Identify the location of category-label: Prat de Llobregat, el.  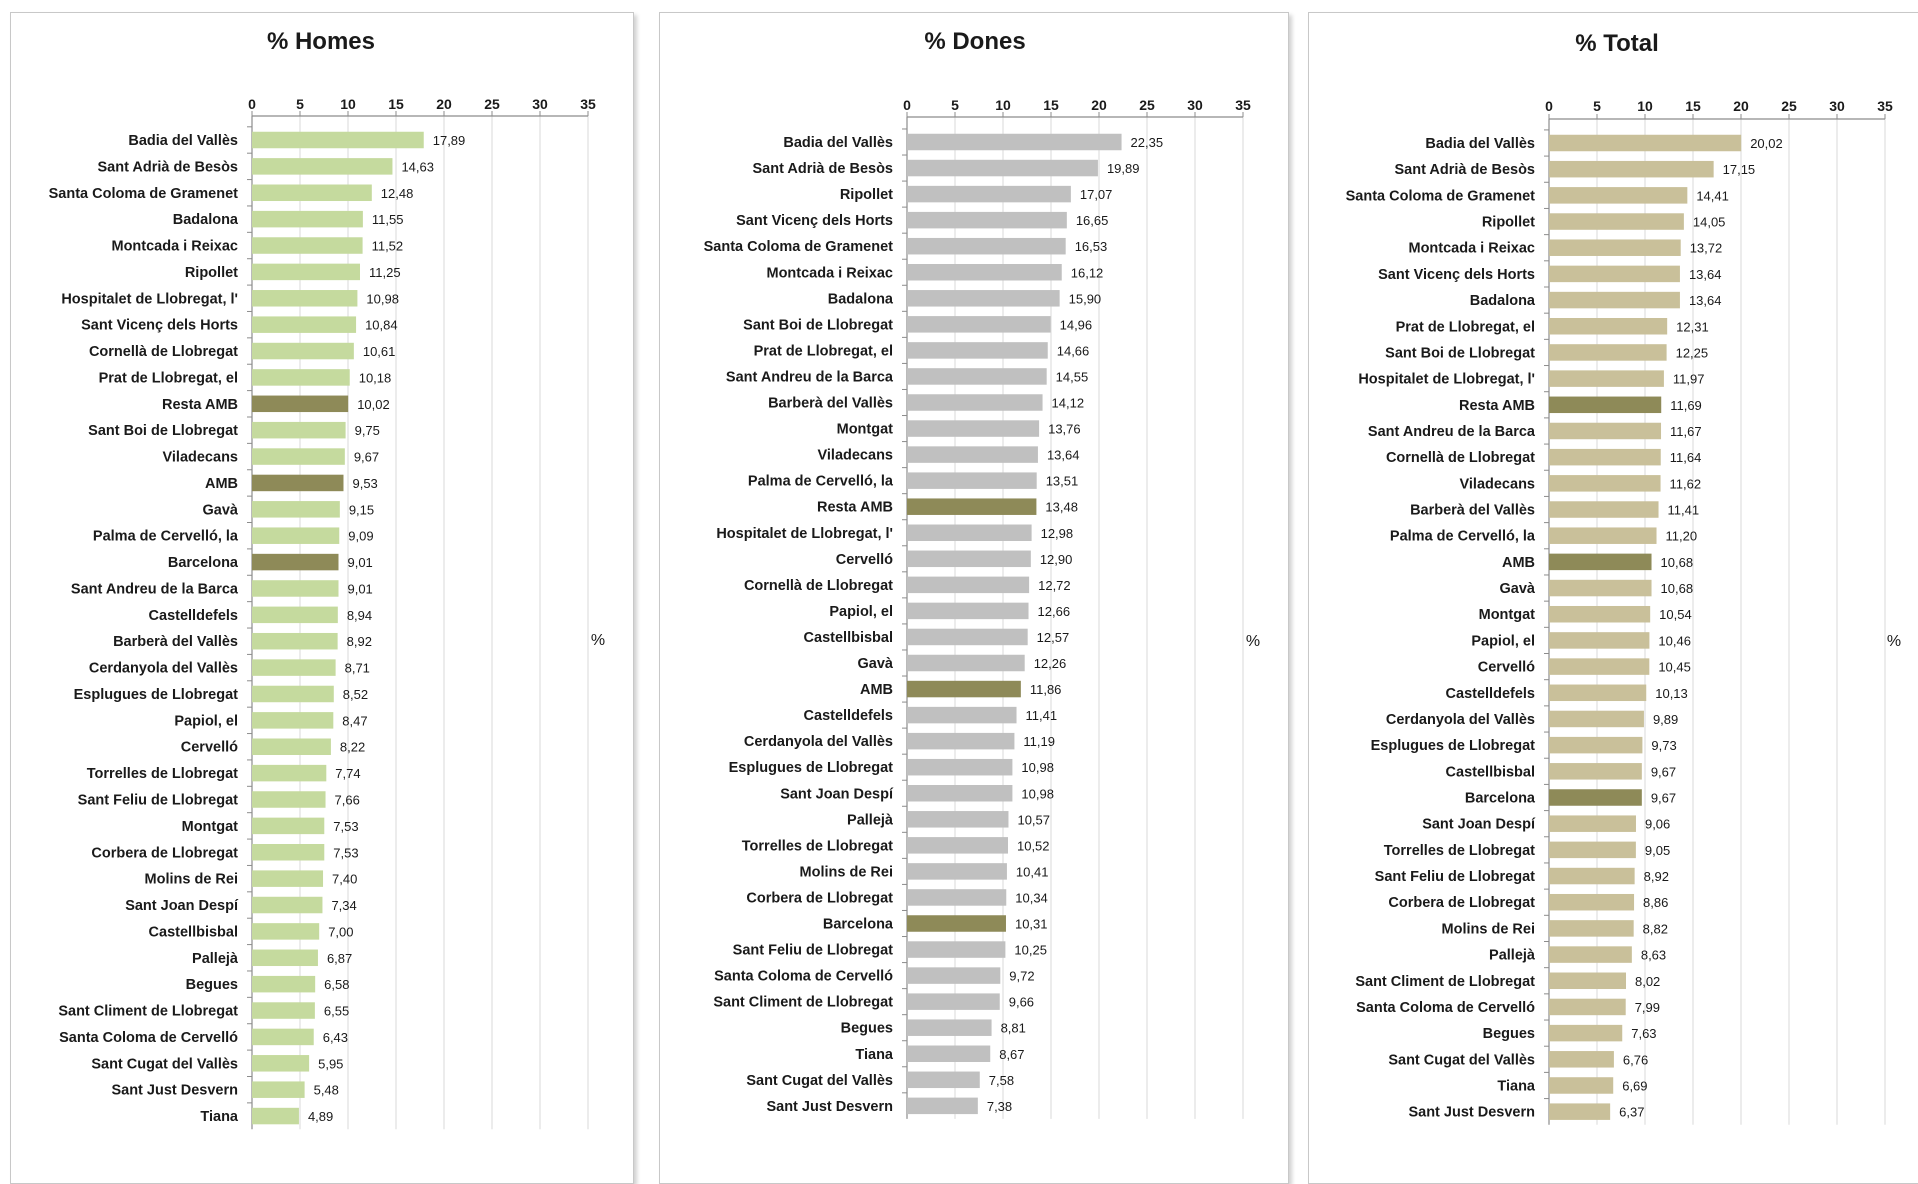
(168, 378).